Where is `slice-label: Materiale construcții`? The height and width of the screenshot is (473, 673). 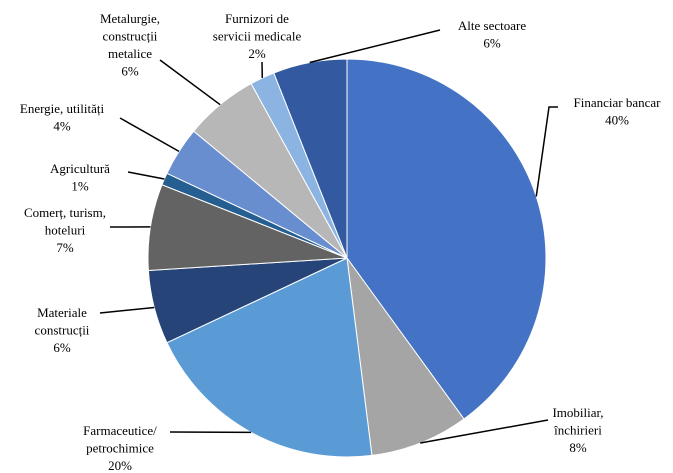
slice-label: Materiale construcții is located at coordinates (62, 321).